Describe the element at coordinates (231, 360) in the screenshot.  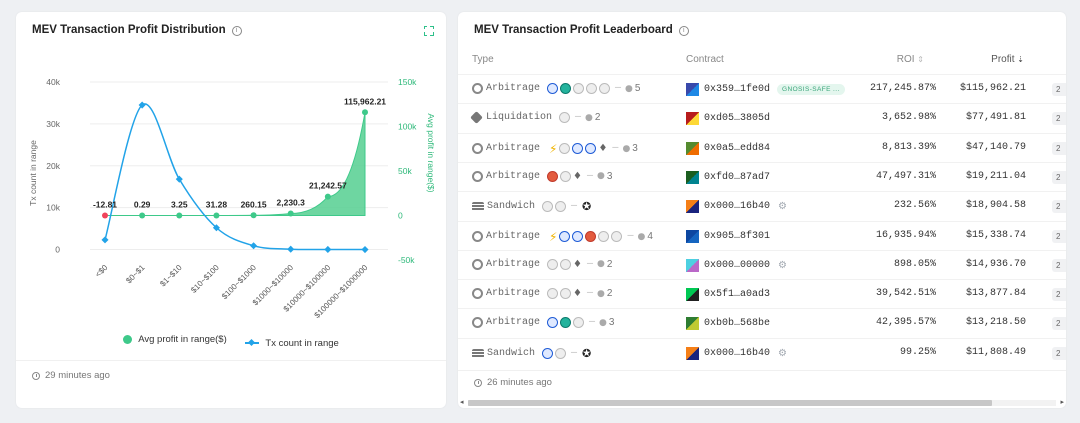
I see `footer-divider` at that location.